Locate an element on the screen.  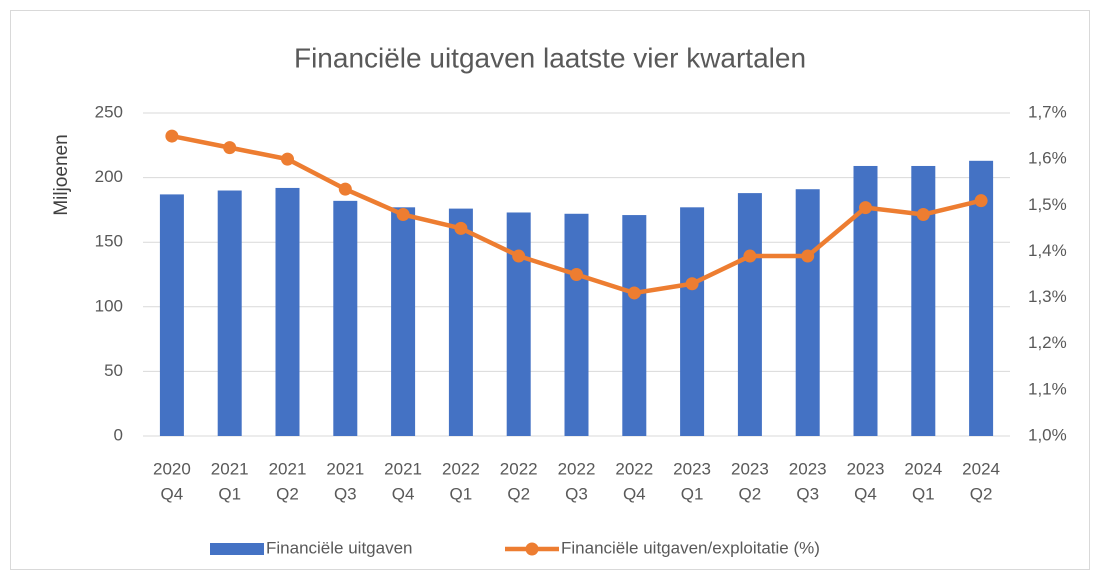
y2-tick-label: 1,2% is located at coordinates (1047, 342).